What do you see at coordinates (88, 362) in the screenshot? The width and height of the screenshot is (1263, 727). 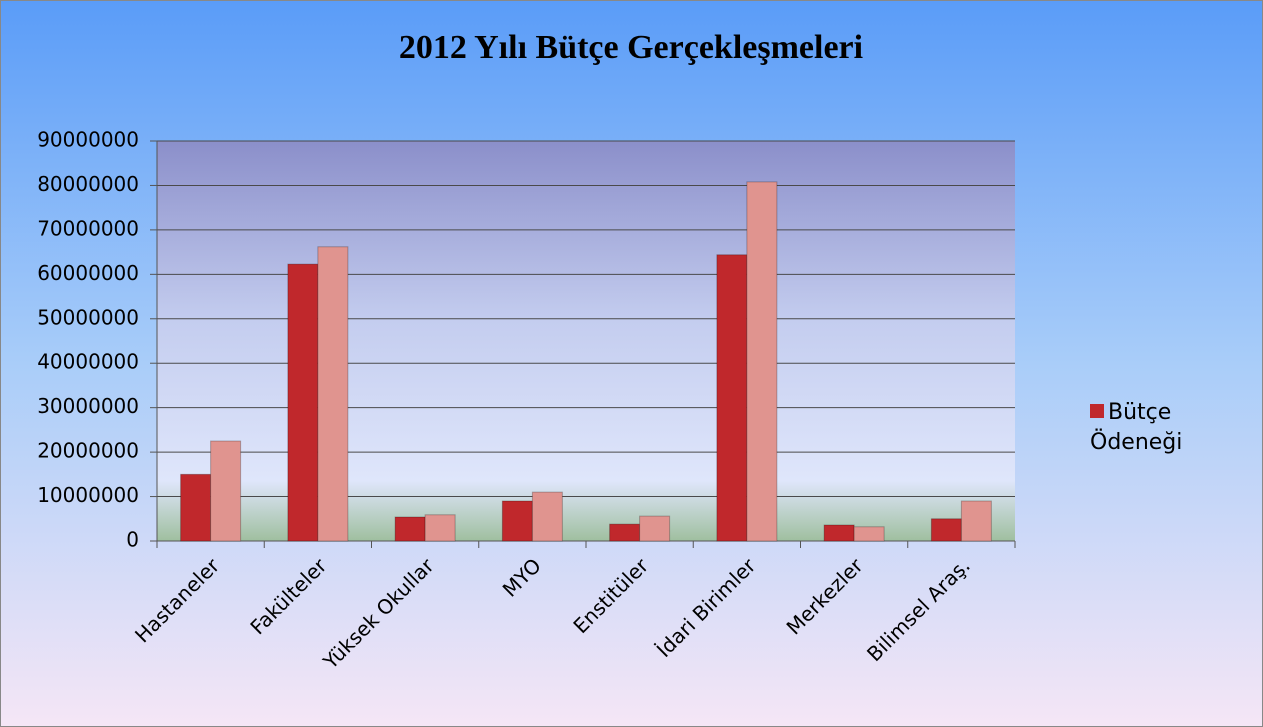 I see `y-tick-label: 40000000` at bounding box center [88, 362].